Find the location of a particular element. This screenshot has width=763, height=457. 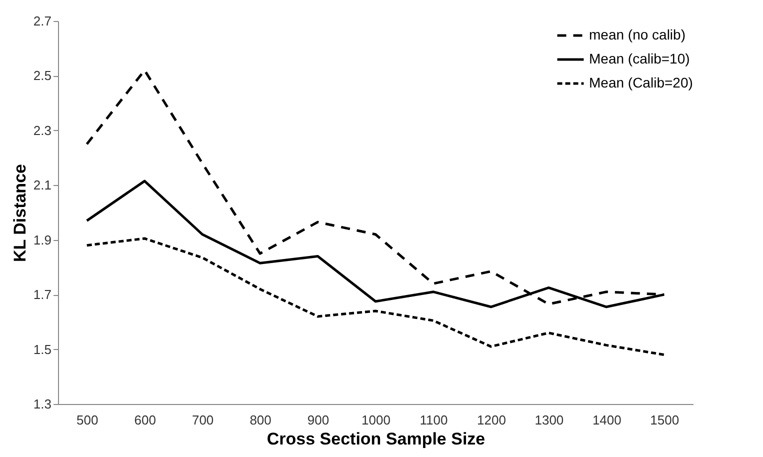

x-tick-label: 500 is located at coordinates (87, 420).